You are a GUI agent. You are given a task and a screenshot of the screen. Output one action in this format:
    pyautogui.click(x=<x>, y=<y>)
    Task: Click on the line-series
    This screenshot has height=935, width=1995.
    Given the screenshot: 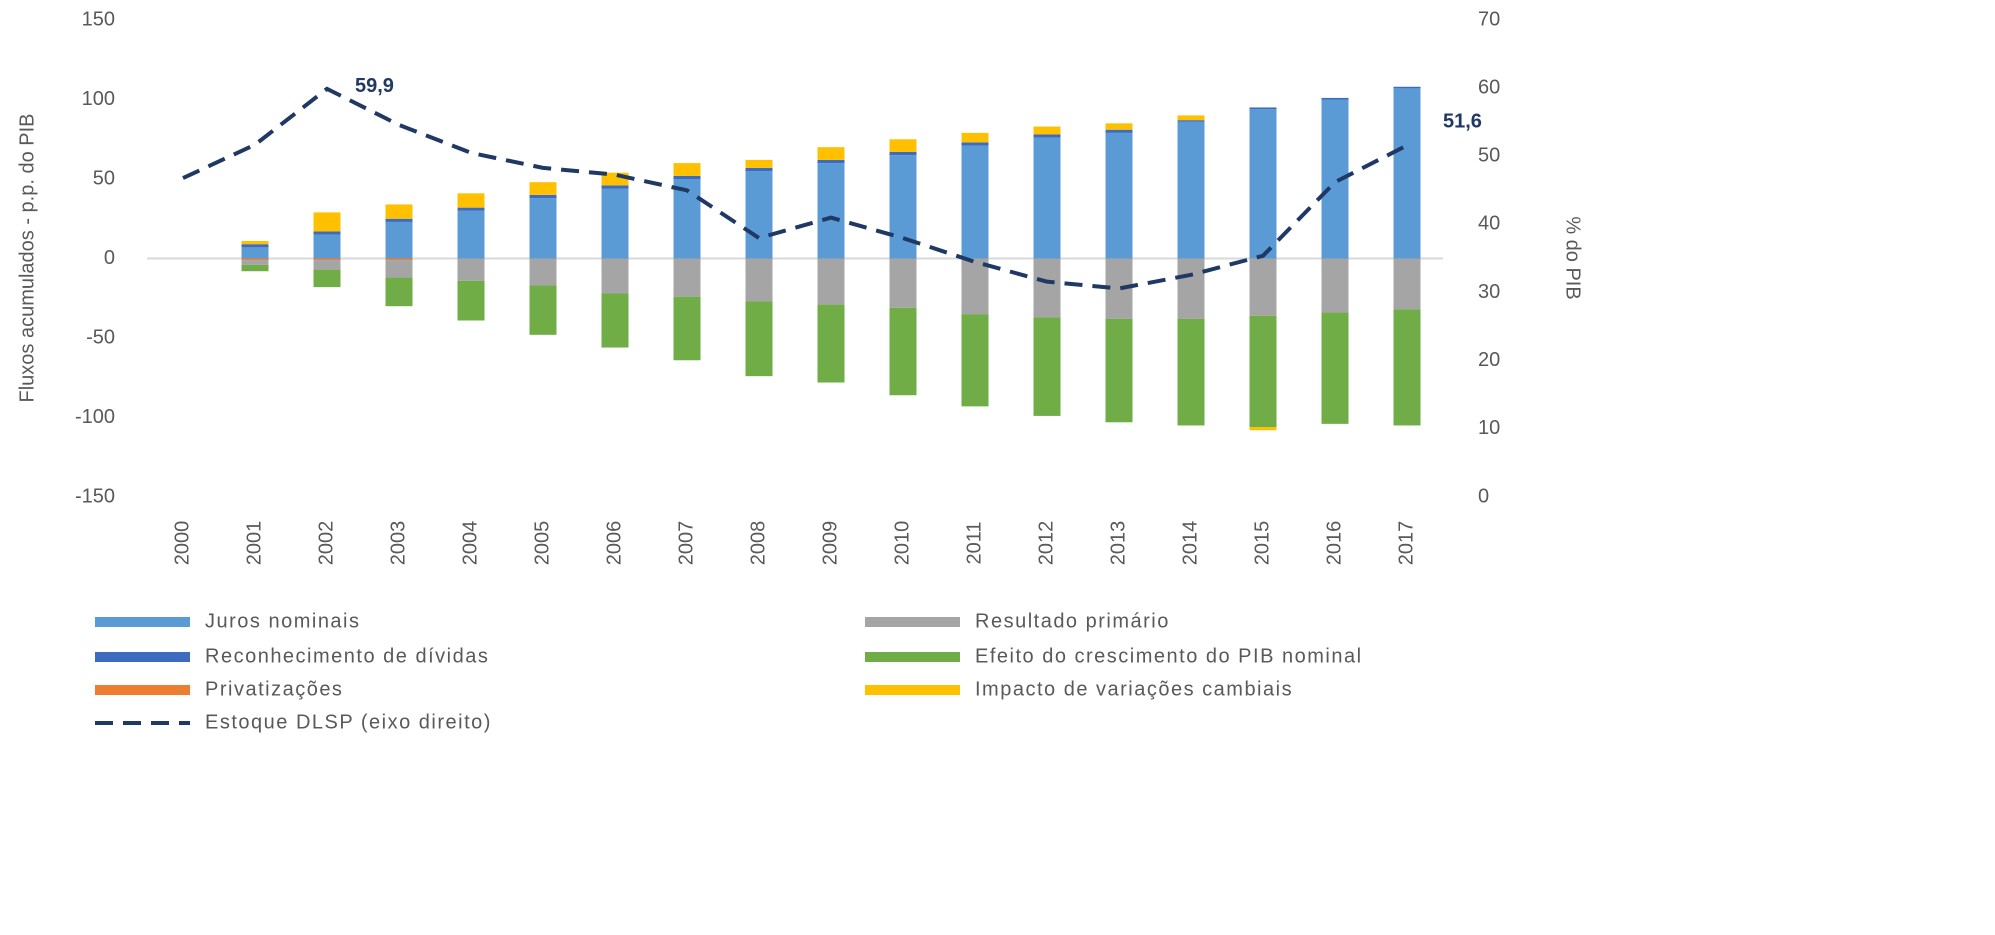 What is the action you would take?
    pyautogui.click(x=795, y=188)
    